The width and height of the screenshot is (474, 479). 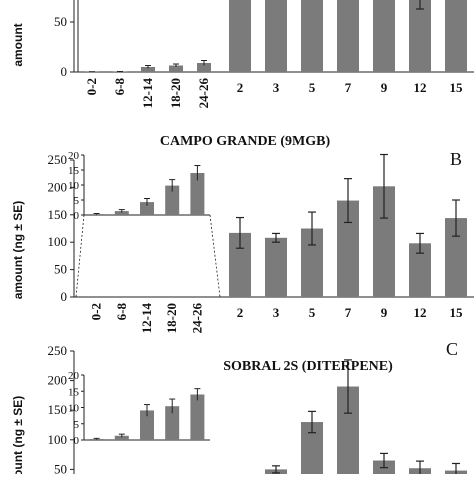 What do you see at coordinates (148, 54) in the screenshot?
I see `inset-chart: 0-2 6-8 12-14 18-20 24-26` at bounding box center [148, 54].